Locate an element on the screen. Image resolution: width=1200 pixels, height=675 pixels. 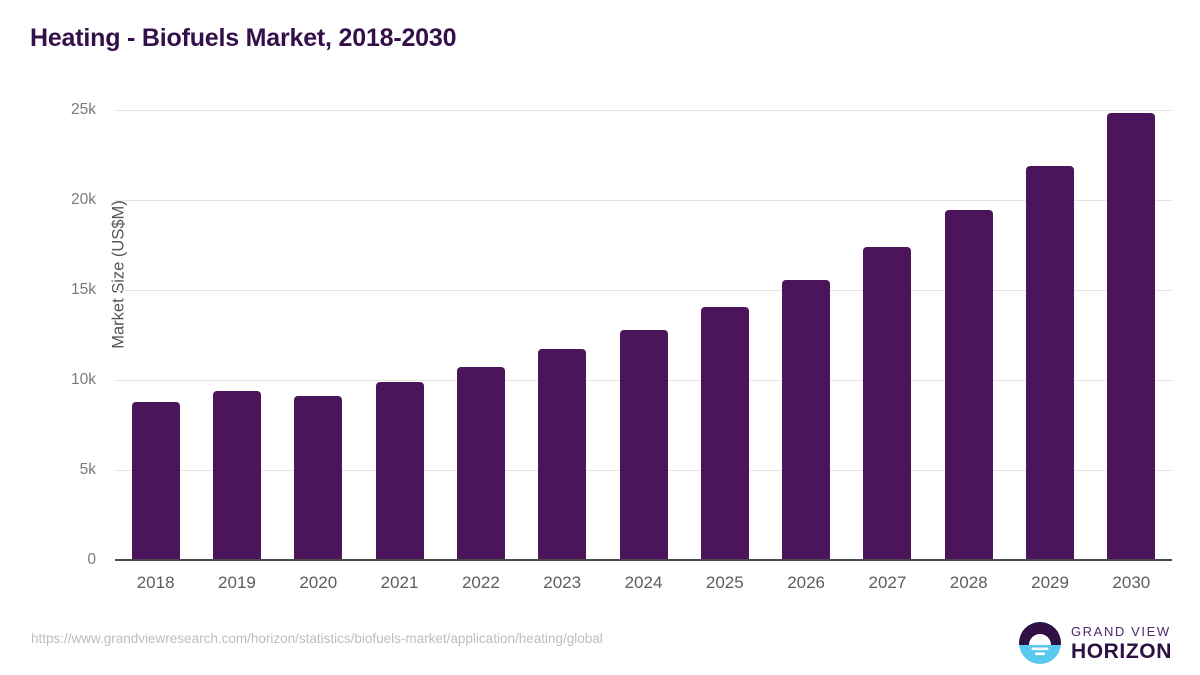
bar-2024 is located at coordinates (643, 444).